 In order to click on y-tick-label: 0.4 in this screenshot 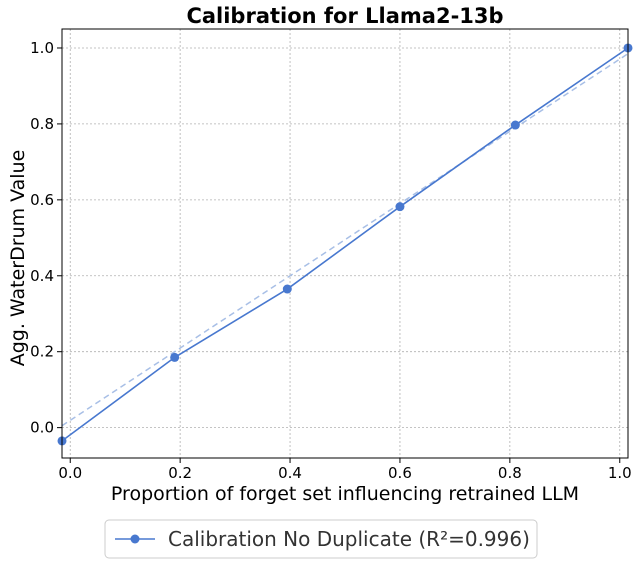, I will do `click(42, 276)`.